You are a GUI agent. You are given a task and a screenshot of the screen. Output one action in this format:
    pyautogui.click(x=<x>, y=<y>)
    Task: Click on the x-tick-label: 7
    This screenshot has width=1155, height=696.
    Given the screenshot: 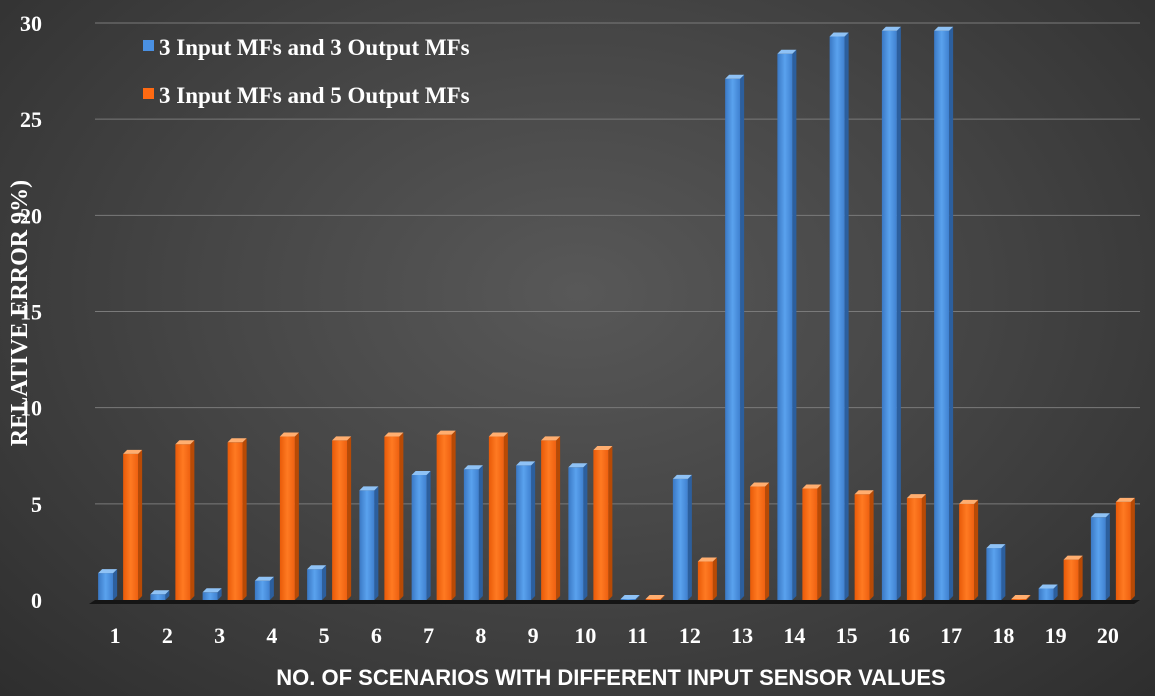 What is the action you would take?
    pyautogui.click(x=428, y=635)
    